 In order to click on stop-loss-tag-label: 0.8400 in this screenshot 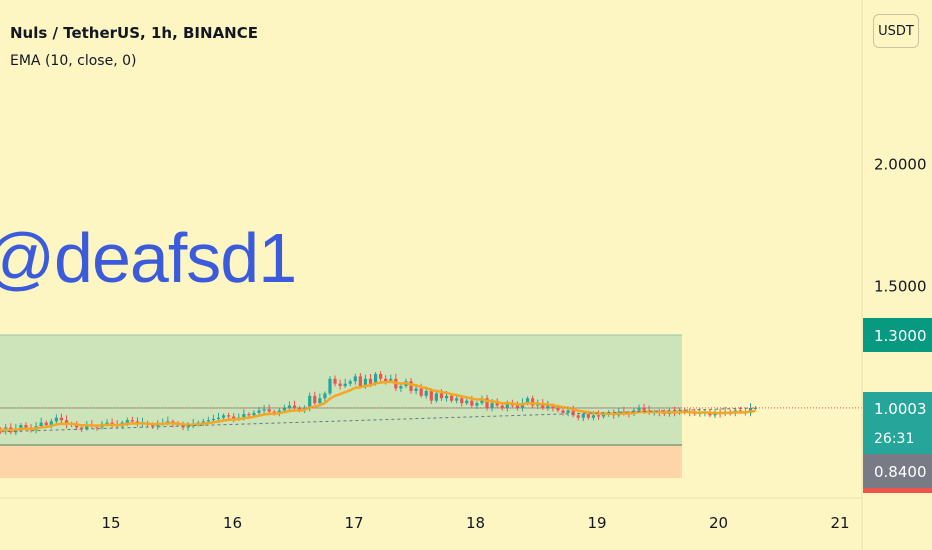, I will do `click(900, 472)`.